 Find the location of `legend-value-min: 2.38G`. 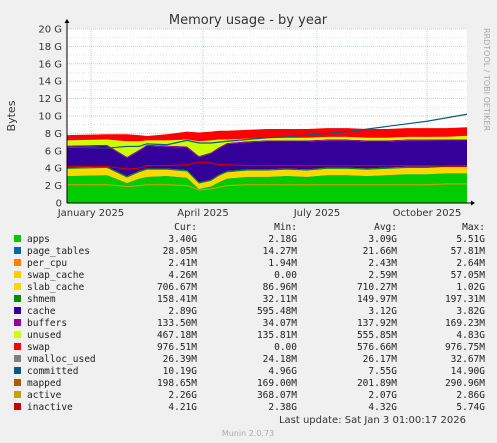

legend-value-min: 2.38G is located at coordinates (282, 407).